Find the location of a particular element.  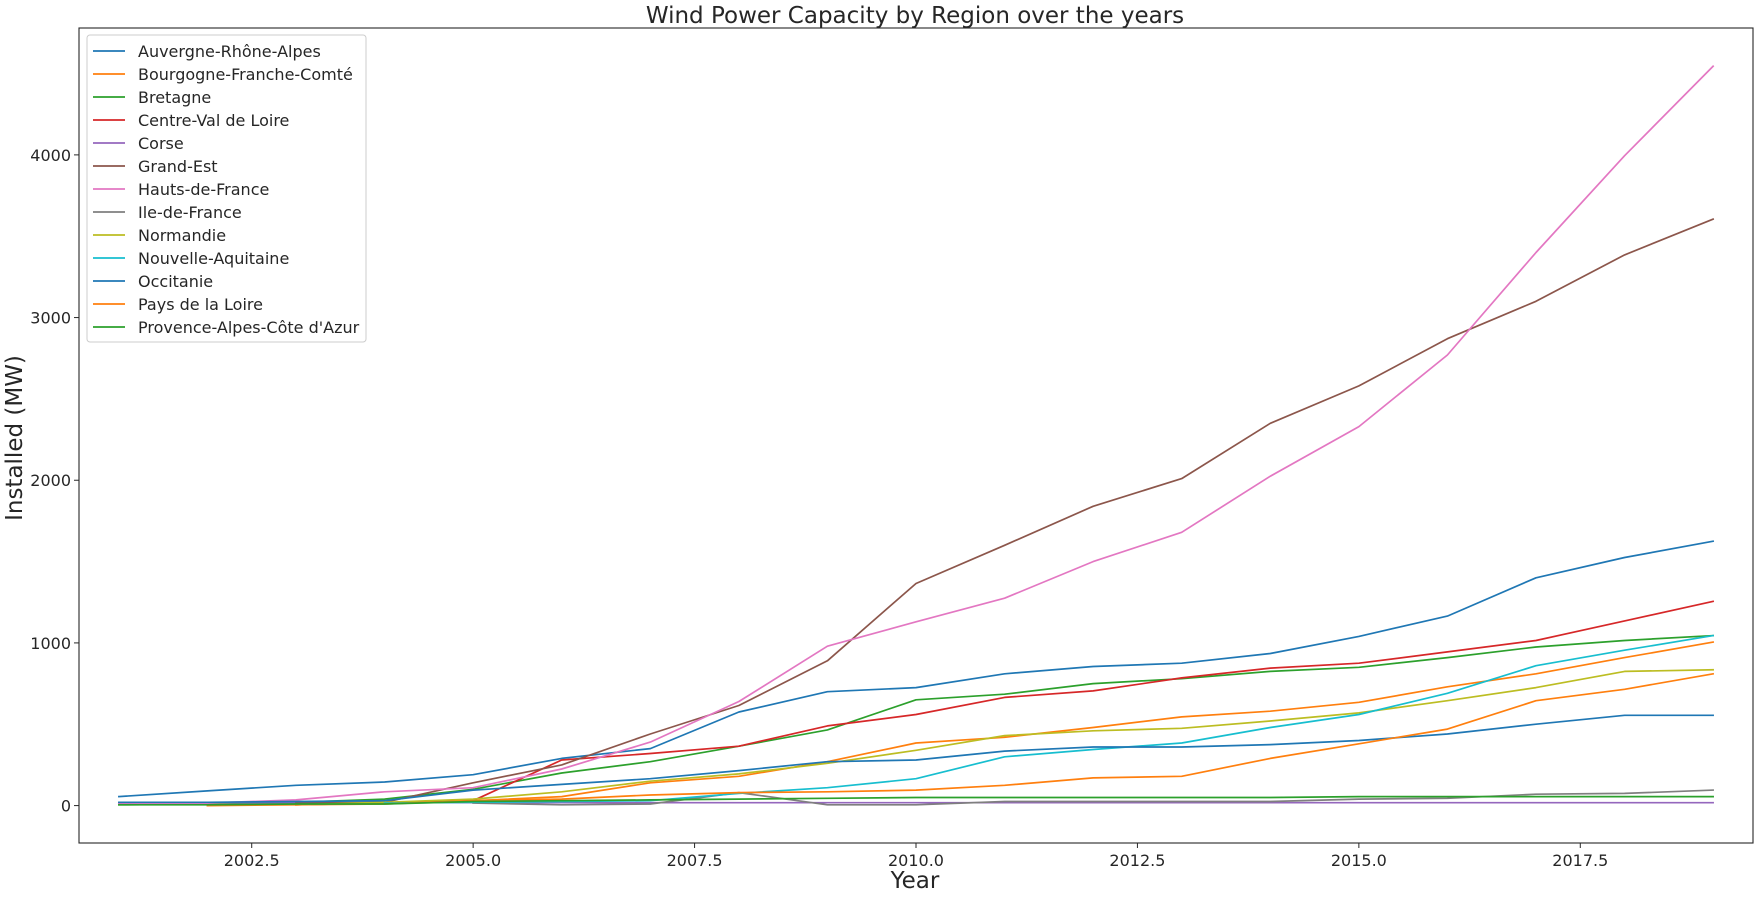

x-tick-label: 2010.0 is located at coordinates (916, 860).